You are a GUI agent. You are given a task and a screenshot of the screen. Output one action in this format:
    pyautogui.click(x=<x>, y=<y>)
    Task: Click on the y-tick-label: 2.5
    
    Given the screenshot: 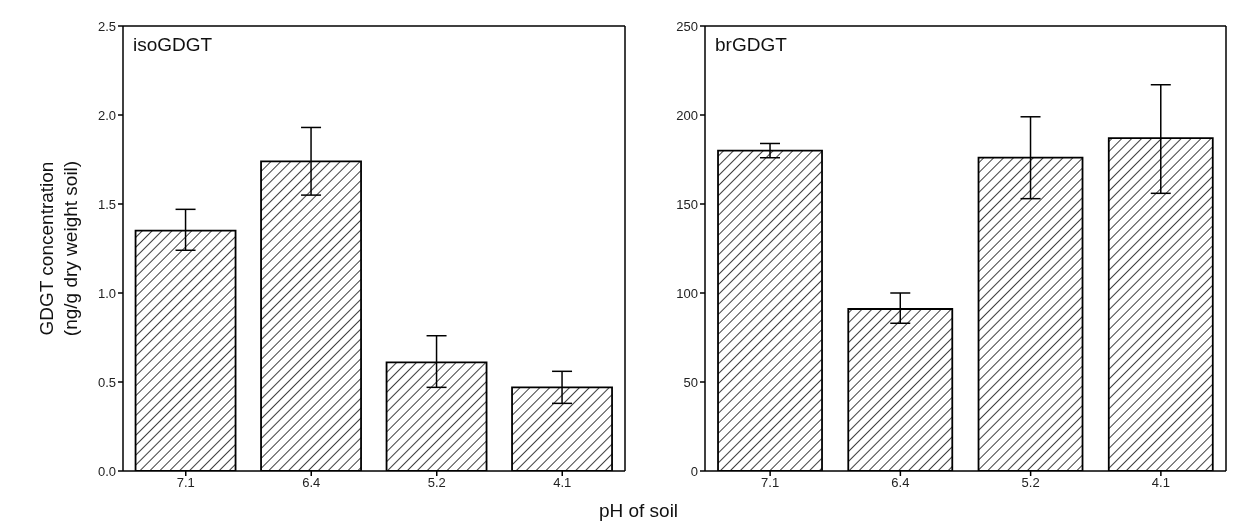 What is the action you would take?
    pyautogui.click(x=106, y=26)
    